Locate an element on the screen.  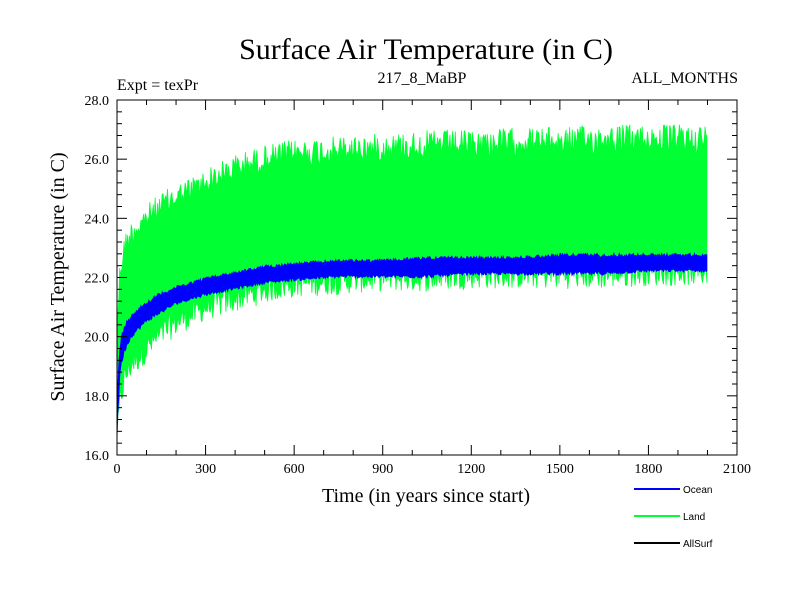
chart-subtitle-left: Expt = texPr is located at coordinates (158, 85).